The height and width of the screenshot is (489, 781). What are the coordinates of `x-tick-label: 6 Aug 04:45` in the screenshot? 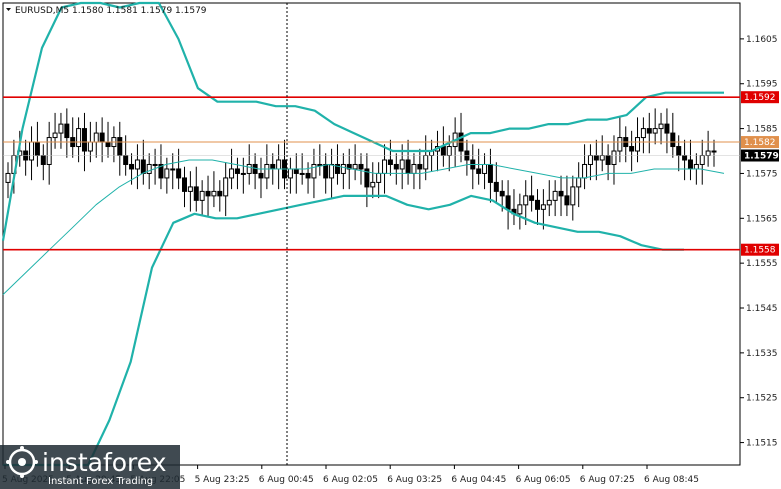 It's located at (478, 480).